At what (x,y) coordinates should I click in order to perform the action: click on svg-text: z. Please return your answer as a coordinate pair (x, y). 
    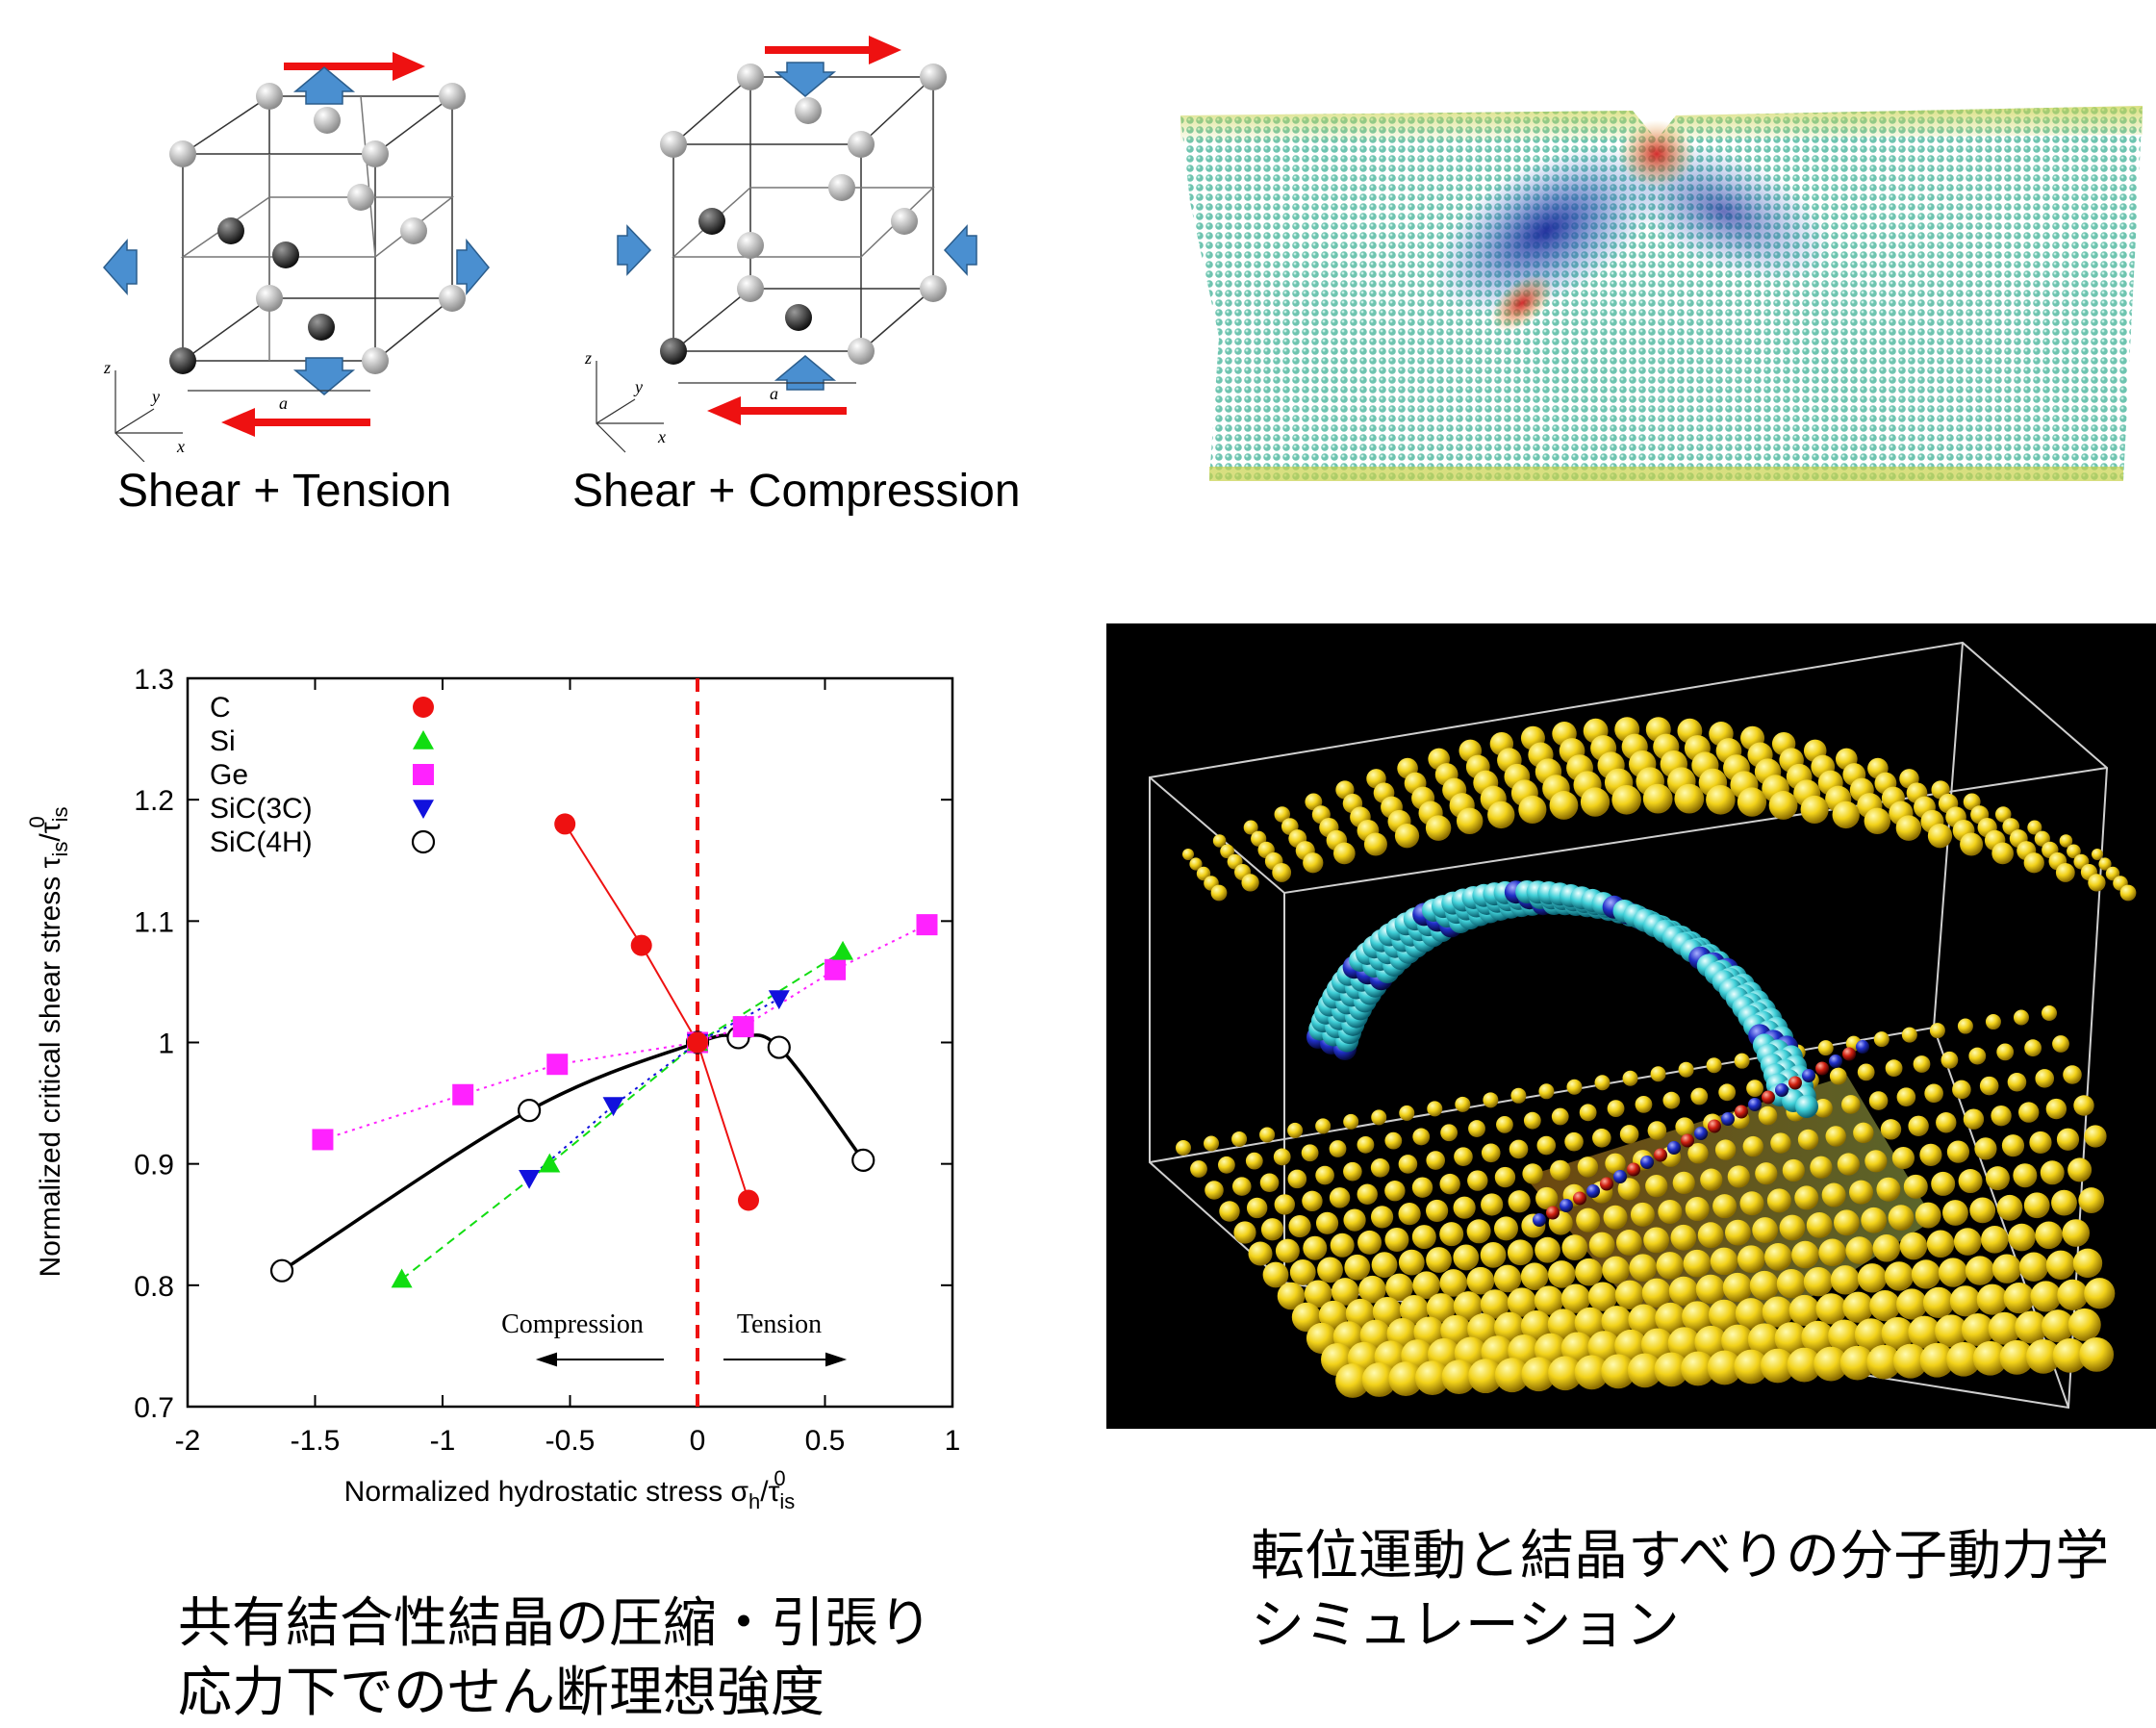
    Looking at the image, I should click on (588, 358).